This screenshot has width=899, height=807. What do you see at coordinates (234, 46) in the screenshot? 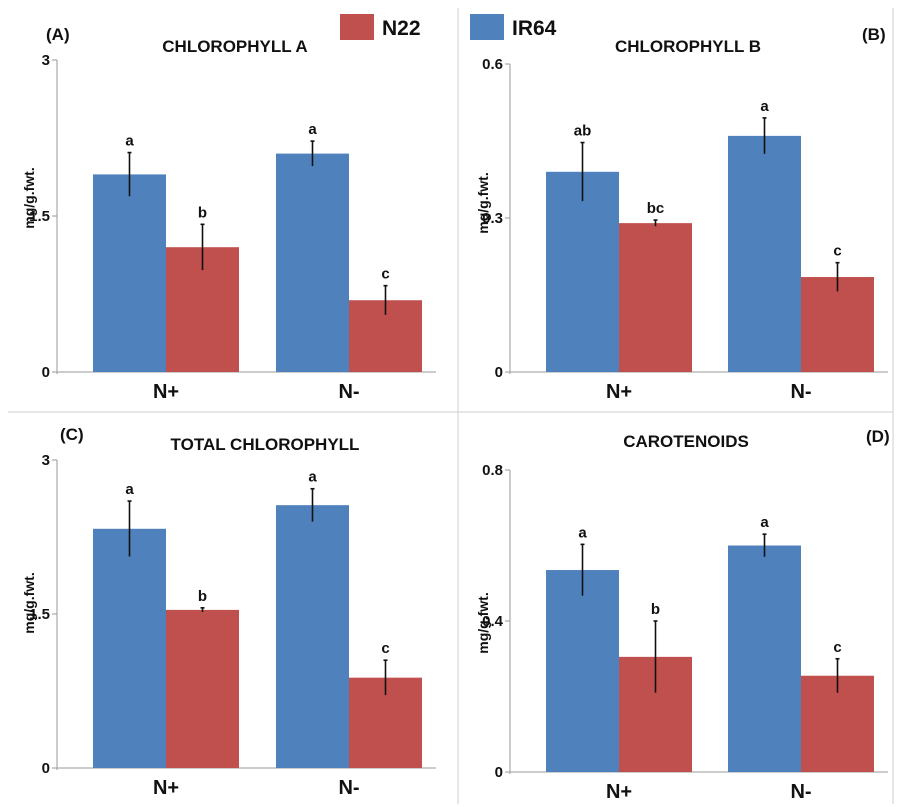
I see `chart-title-a: CHLOROPHYLL A` at bounding box center [234, 46].